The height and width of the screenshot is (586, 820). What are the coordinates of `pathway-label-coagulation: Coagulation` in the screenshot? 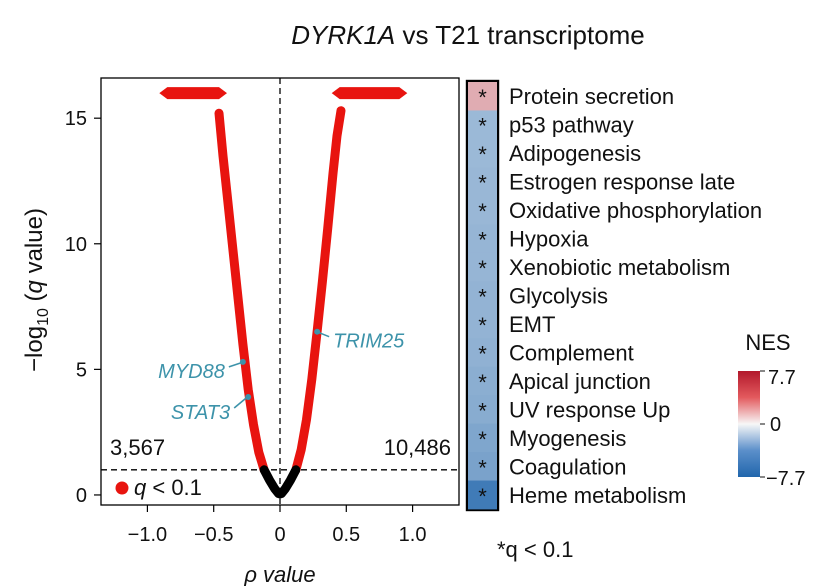 It's located at (567, 466).